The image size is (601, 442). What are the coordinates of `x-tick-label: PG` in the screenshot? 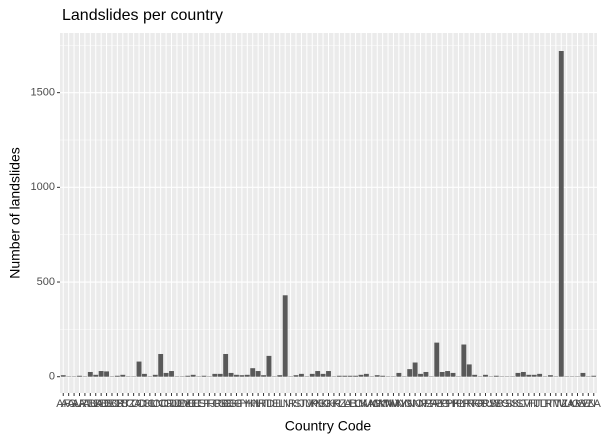 It's located at (442, 404).